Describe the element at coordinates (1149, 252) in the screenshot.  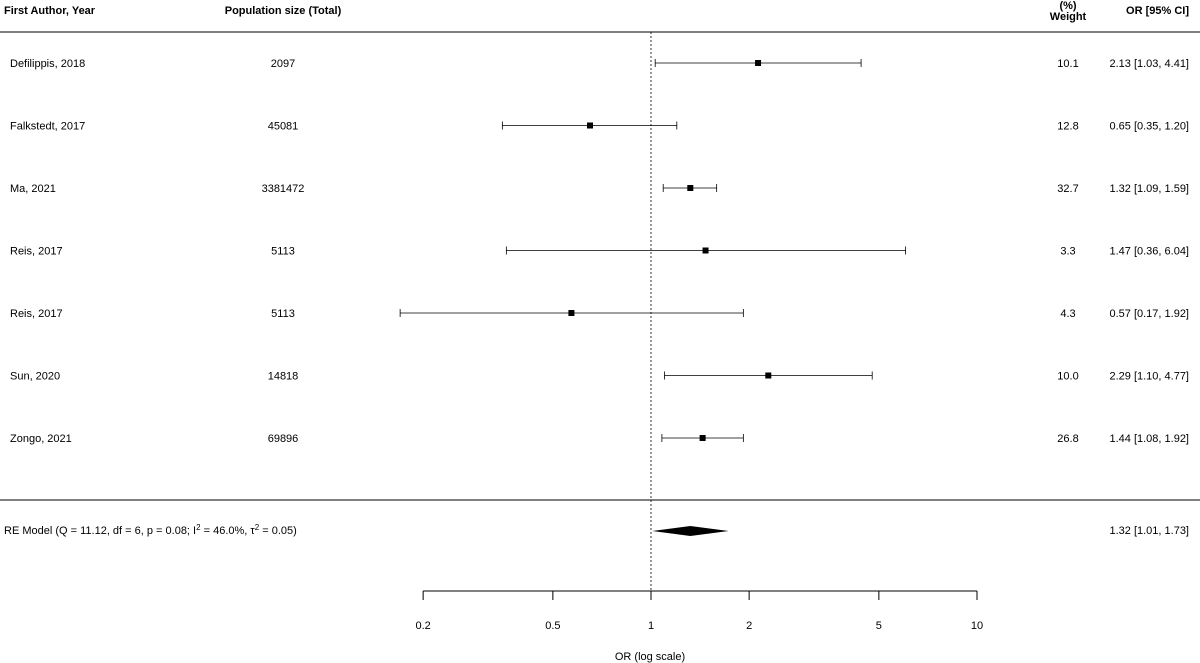
I see `study-ci: 1.47 [0.36, 6.04]` at that location.